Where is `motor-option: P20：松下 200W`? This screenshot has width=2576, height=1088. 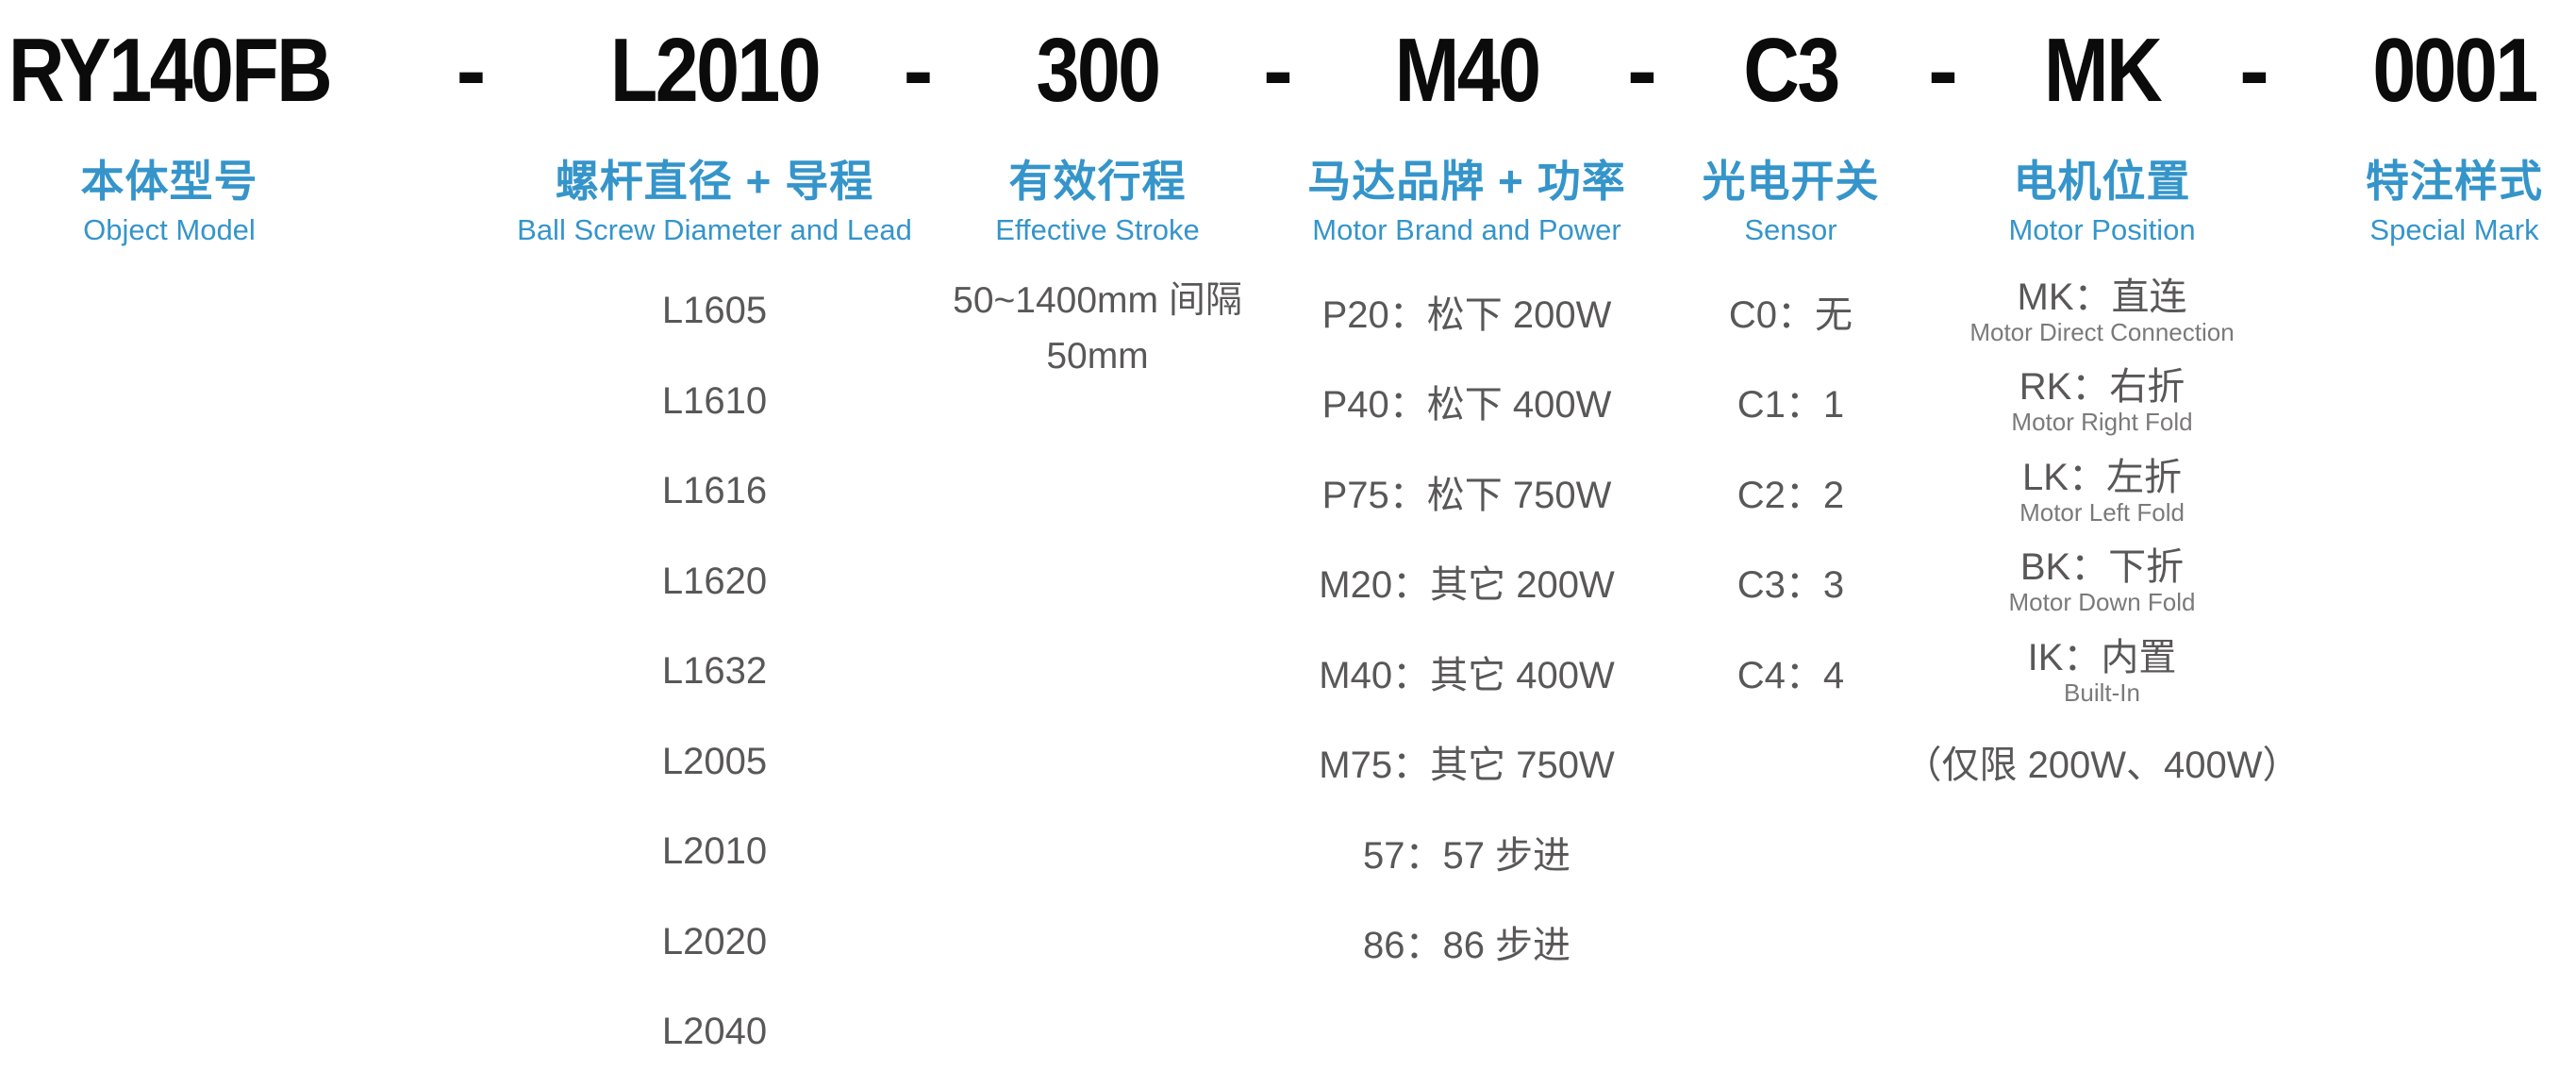
motor-option: P20：松下 200W is located at coordinates (1466, 314).